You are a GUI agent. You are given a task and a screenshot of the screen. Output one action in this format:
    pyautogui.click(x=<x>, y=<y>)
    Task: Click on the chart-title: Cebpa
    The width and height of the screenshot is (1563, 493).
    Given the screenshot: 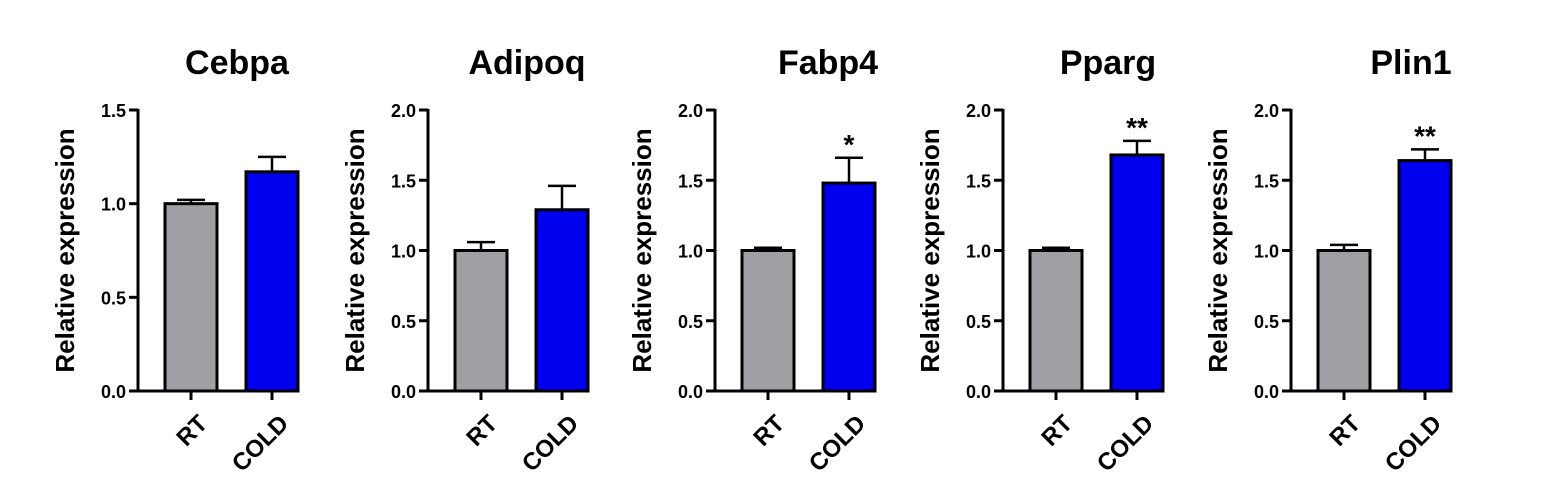 What is the action you would take?
    pyautogui.click(x=237, y=63)
    